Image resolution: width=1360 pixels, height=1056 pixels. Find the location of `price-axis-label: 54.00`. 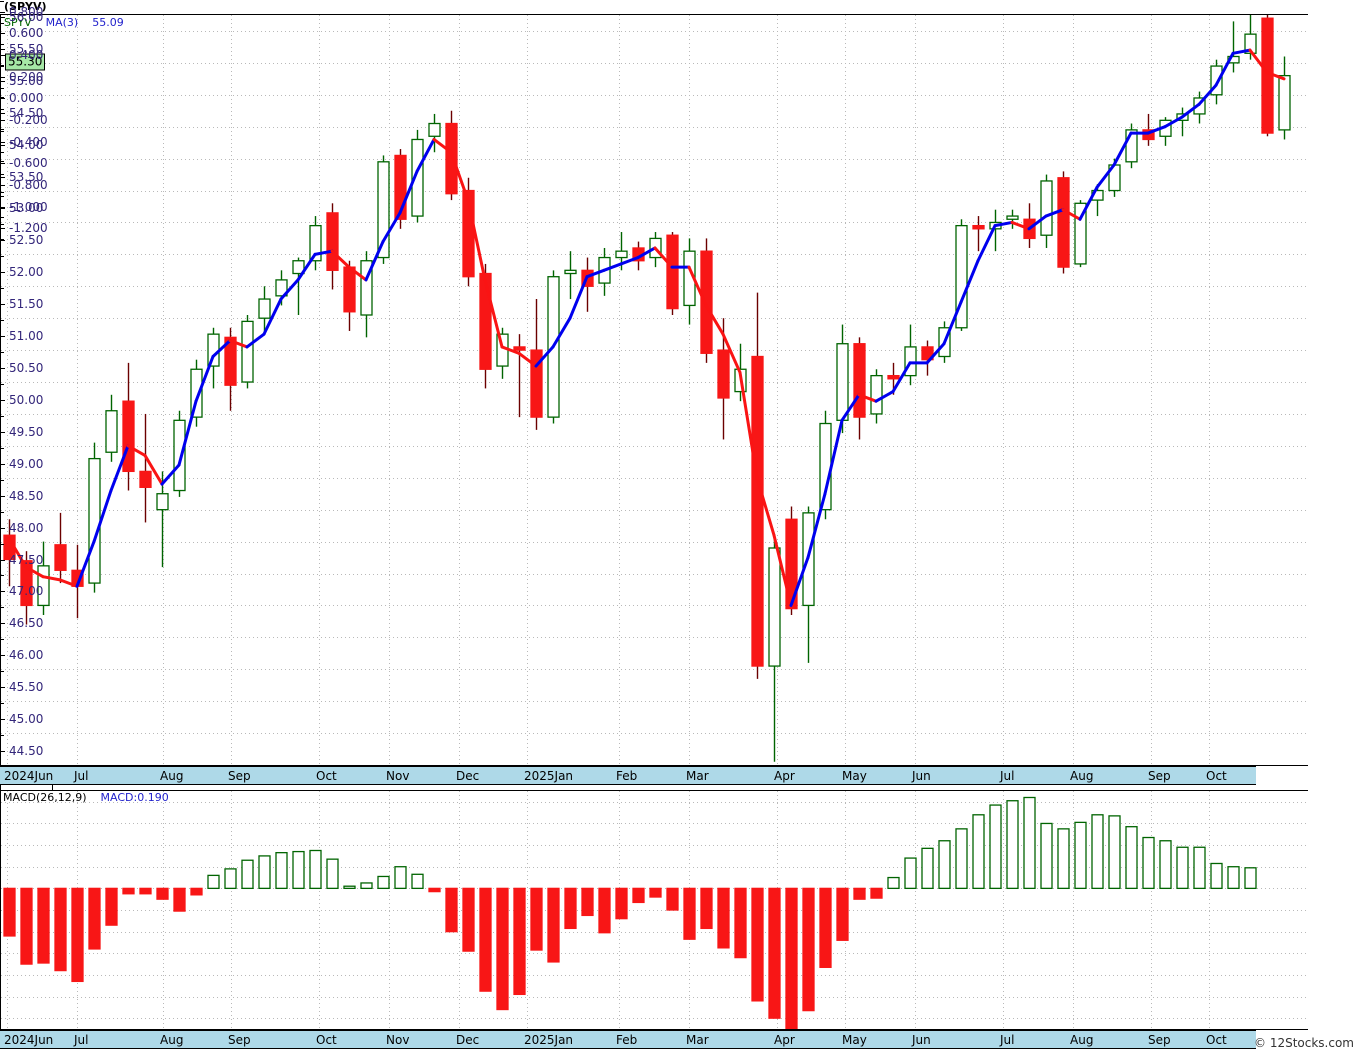

price-axis-label: 54.00 is located at coordinates (26, 144).